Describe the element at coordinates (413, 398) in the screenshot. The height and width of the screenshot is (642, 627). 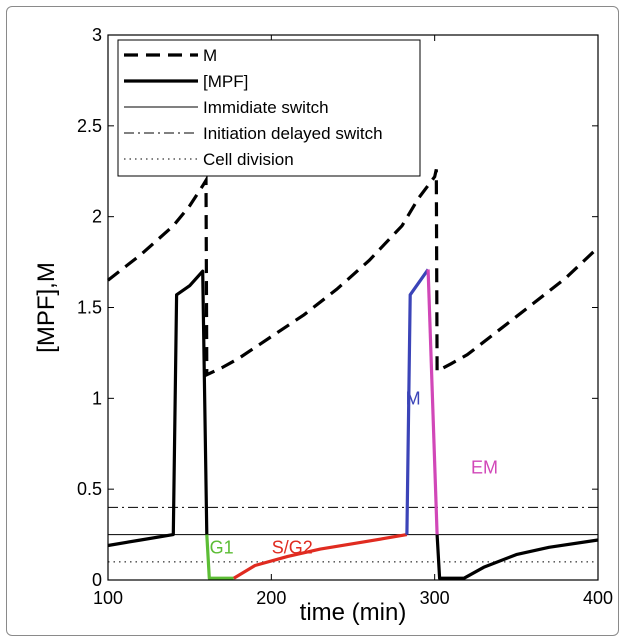
I see `annotation-m: M` at that location.